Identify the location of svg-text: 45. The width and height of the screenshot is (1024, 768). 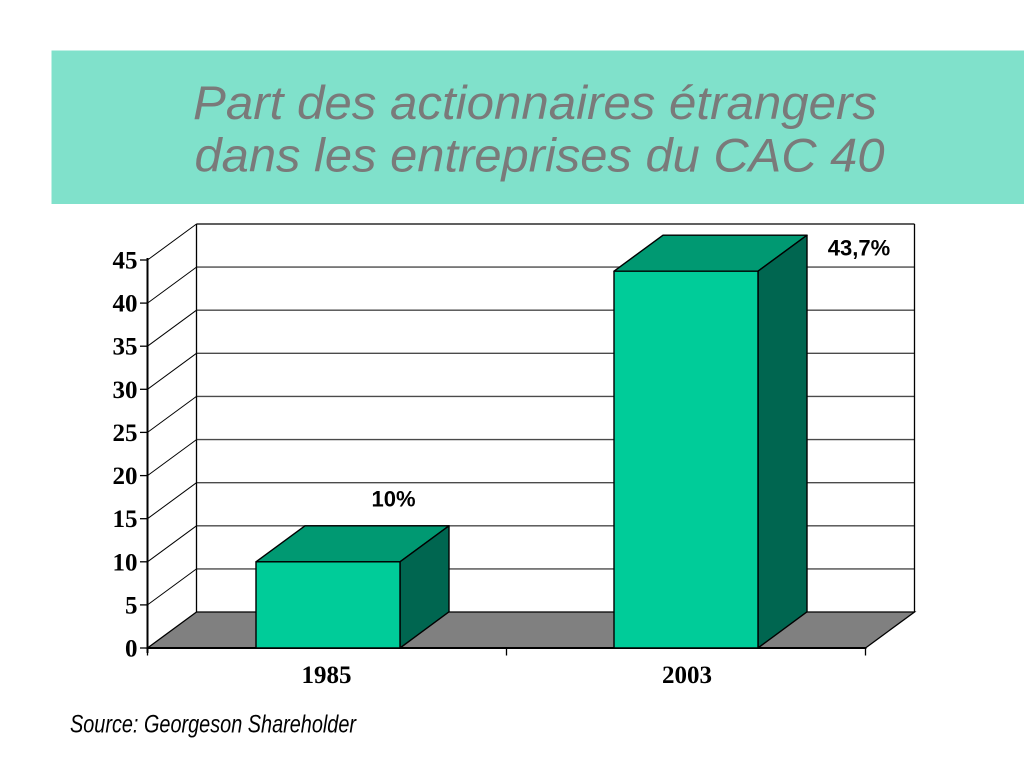
(125, 261).